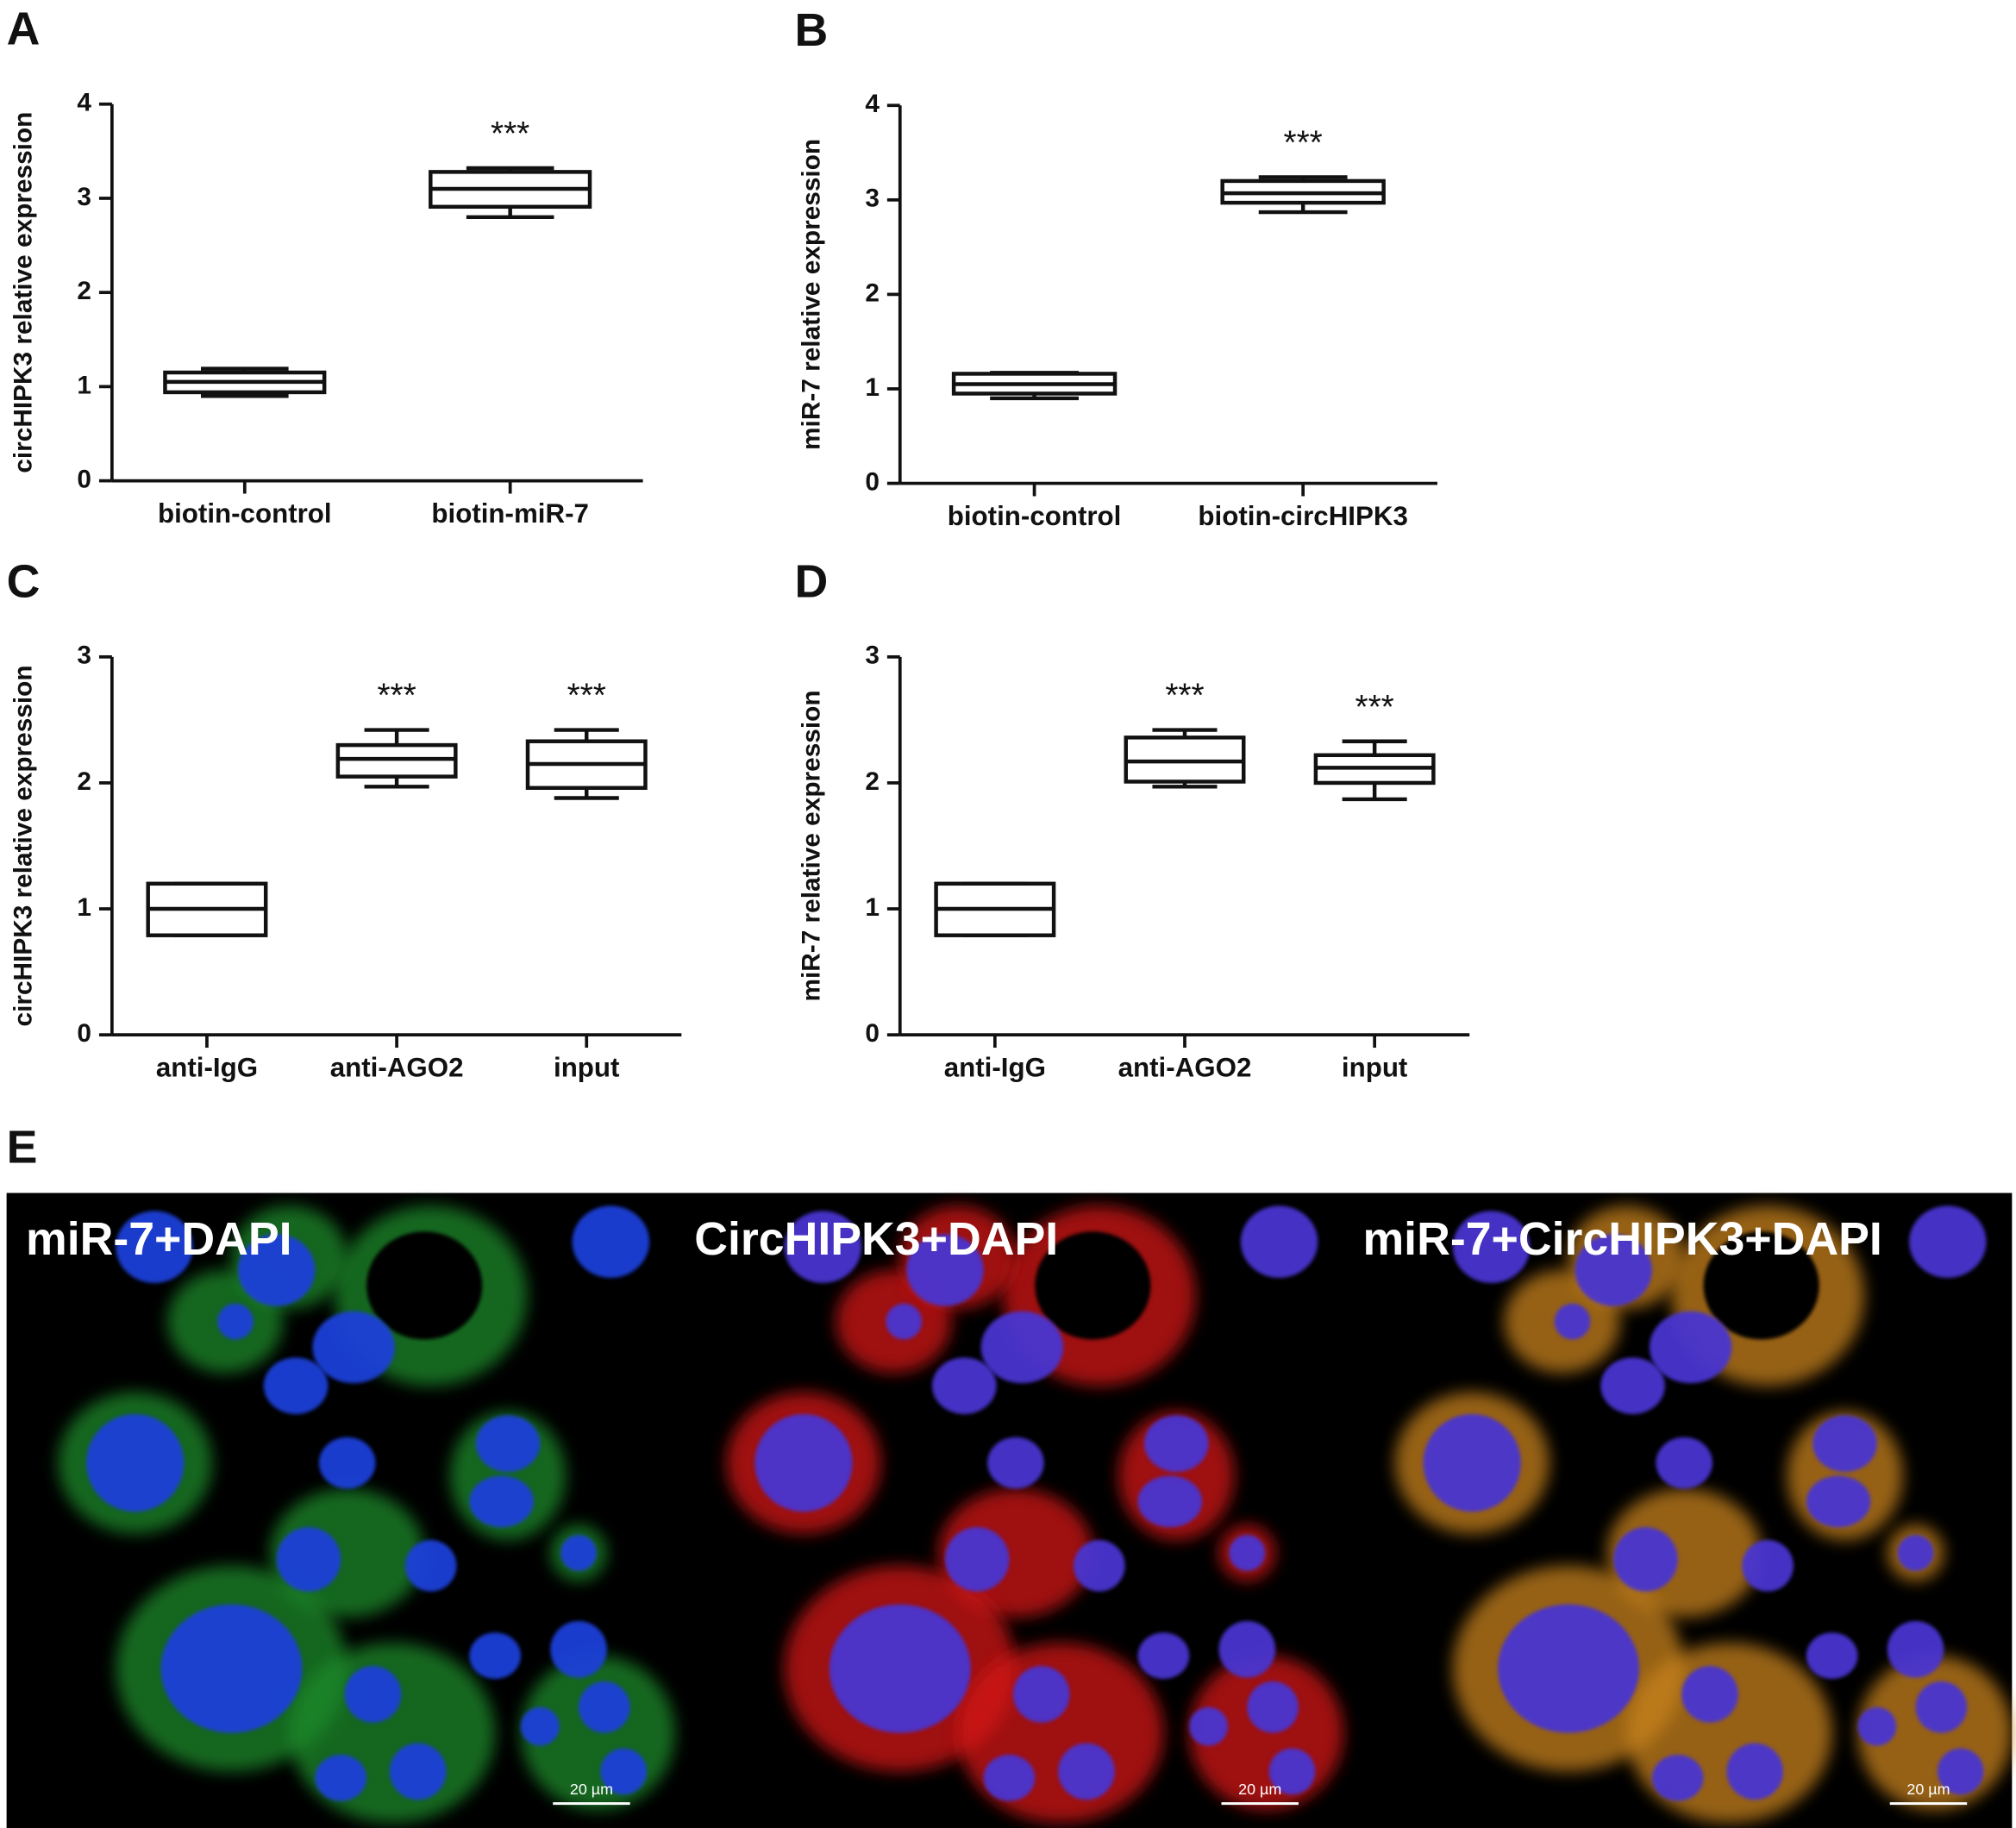 The width and height of the screenshot is (2016, 1828). What do you see at coordinates (1035, 516) in the screenshot?
I see `x-tick-label: biotin-control` at bounding box center [1035, 516].